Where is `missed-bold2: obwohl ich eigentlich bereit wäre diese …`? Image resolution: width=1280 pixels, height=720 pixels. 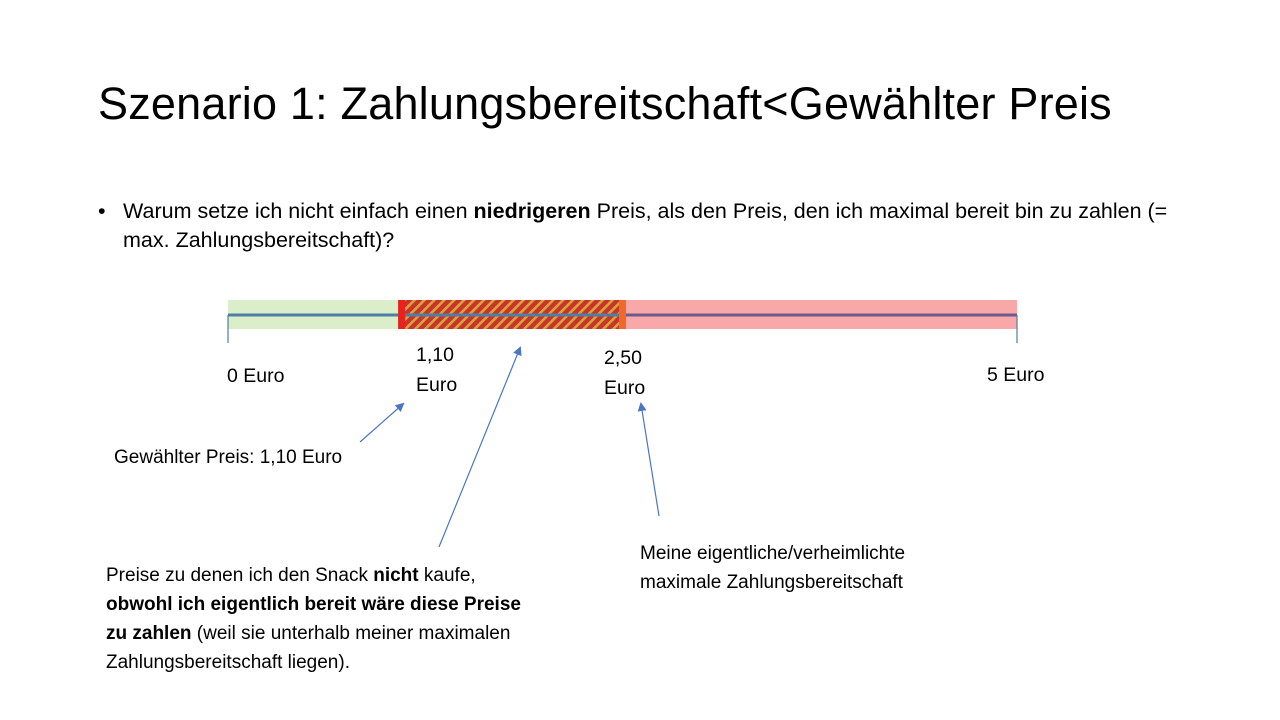 missed-bold2: obwohl ich eigentlich bereit wäre diese … is located at coordinates (313, 619).